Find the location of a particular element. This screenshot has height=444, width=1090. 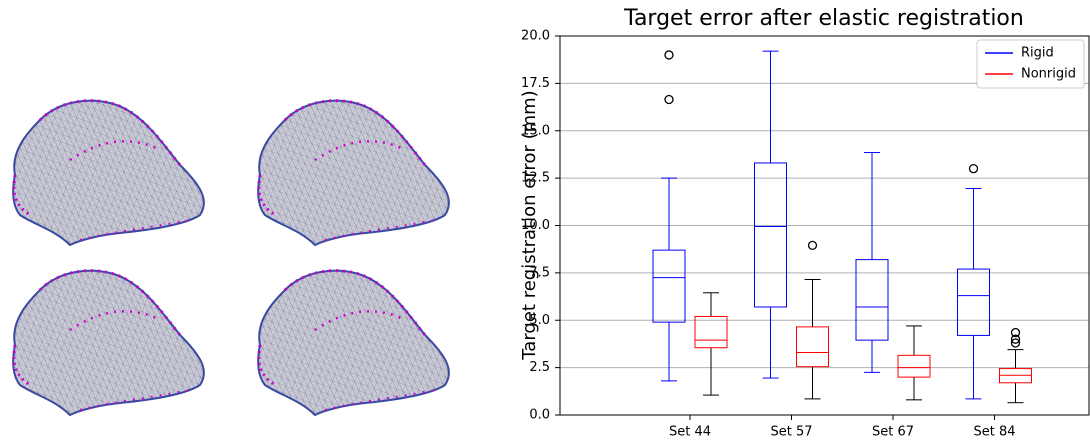

x-tick-label: Set 84 is located at coordinates (994, 432).